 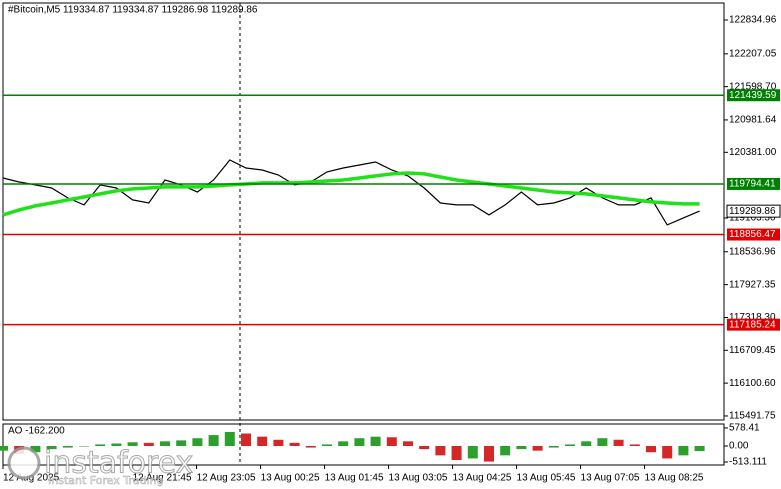 I want to click on watermark-slogan: Instant Forex Trading, so click(x=106, y=480).